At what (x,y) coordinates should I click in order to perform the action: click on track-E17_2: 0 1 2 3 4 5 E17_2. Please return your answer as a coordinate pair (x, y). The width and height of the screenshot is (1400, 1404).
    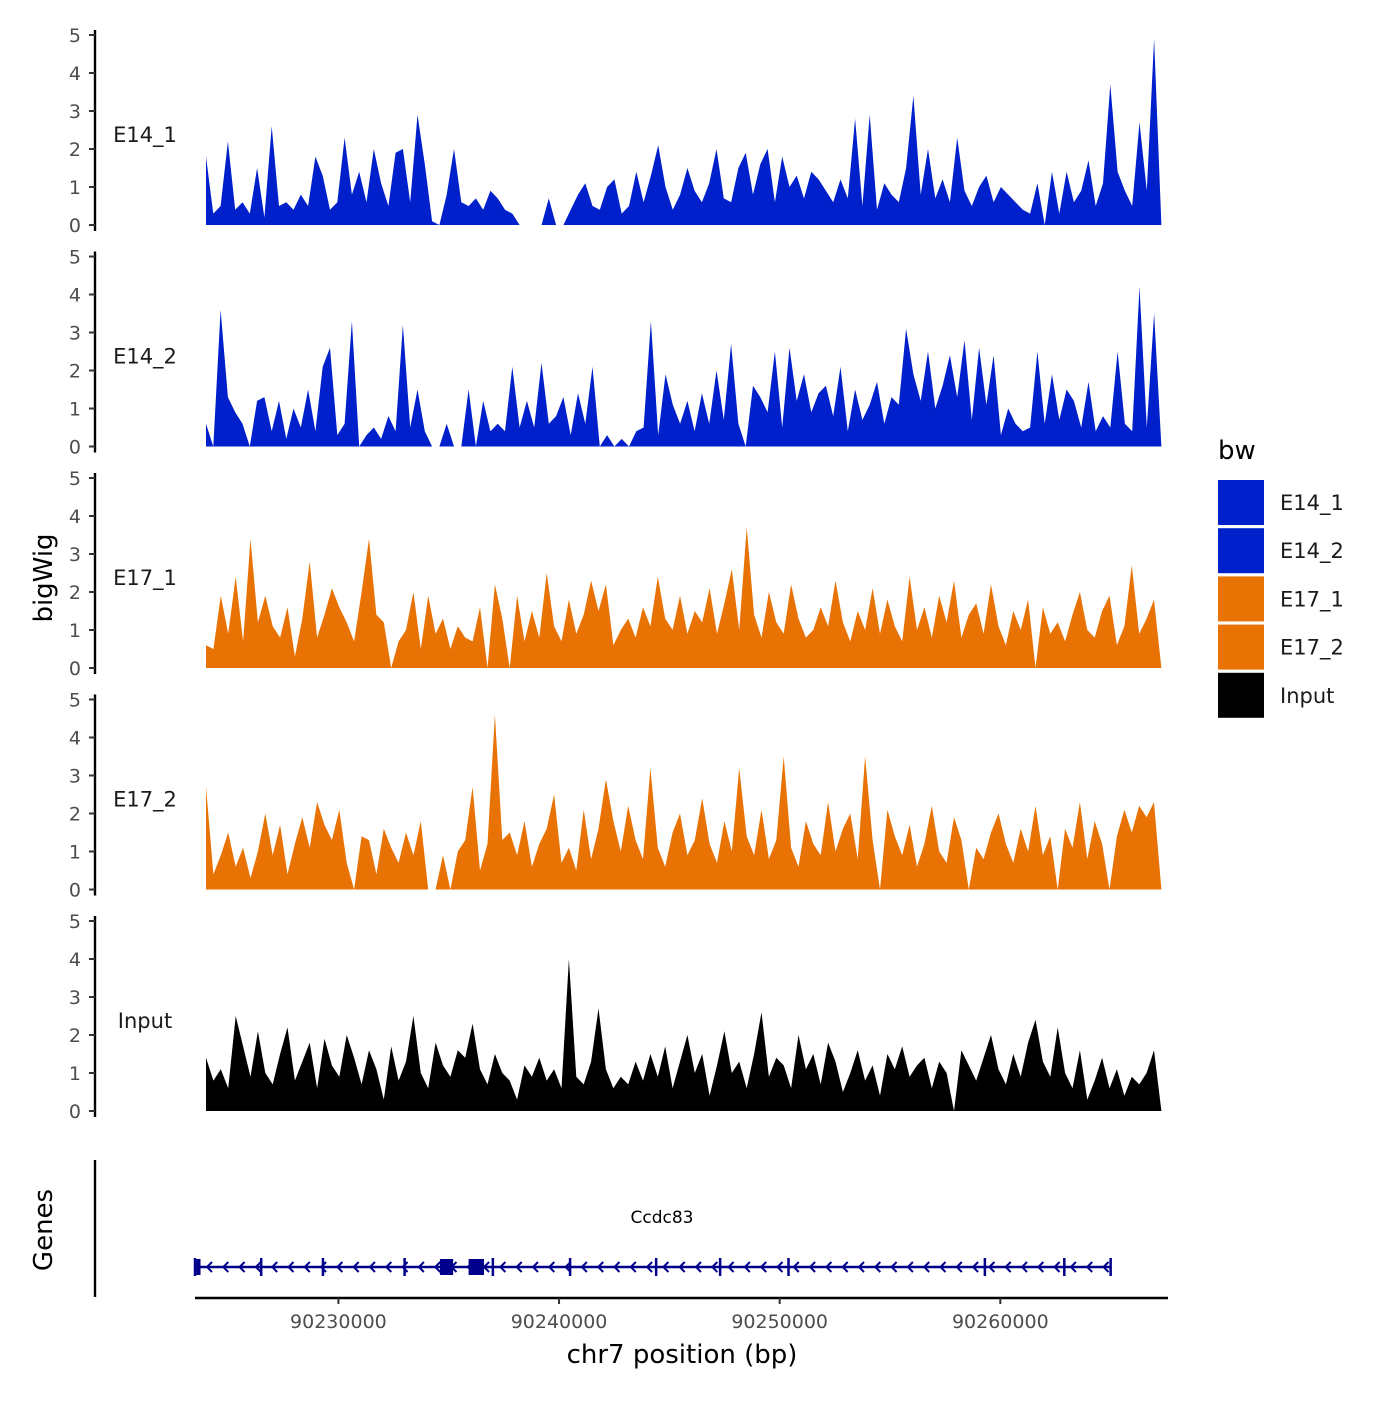
    Looking at the image, I should click on (615, 796).